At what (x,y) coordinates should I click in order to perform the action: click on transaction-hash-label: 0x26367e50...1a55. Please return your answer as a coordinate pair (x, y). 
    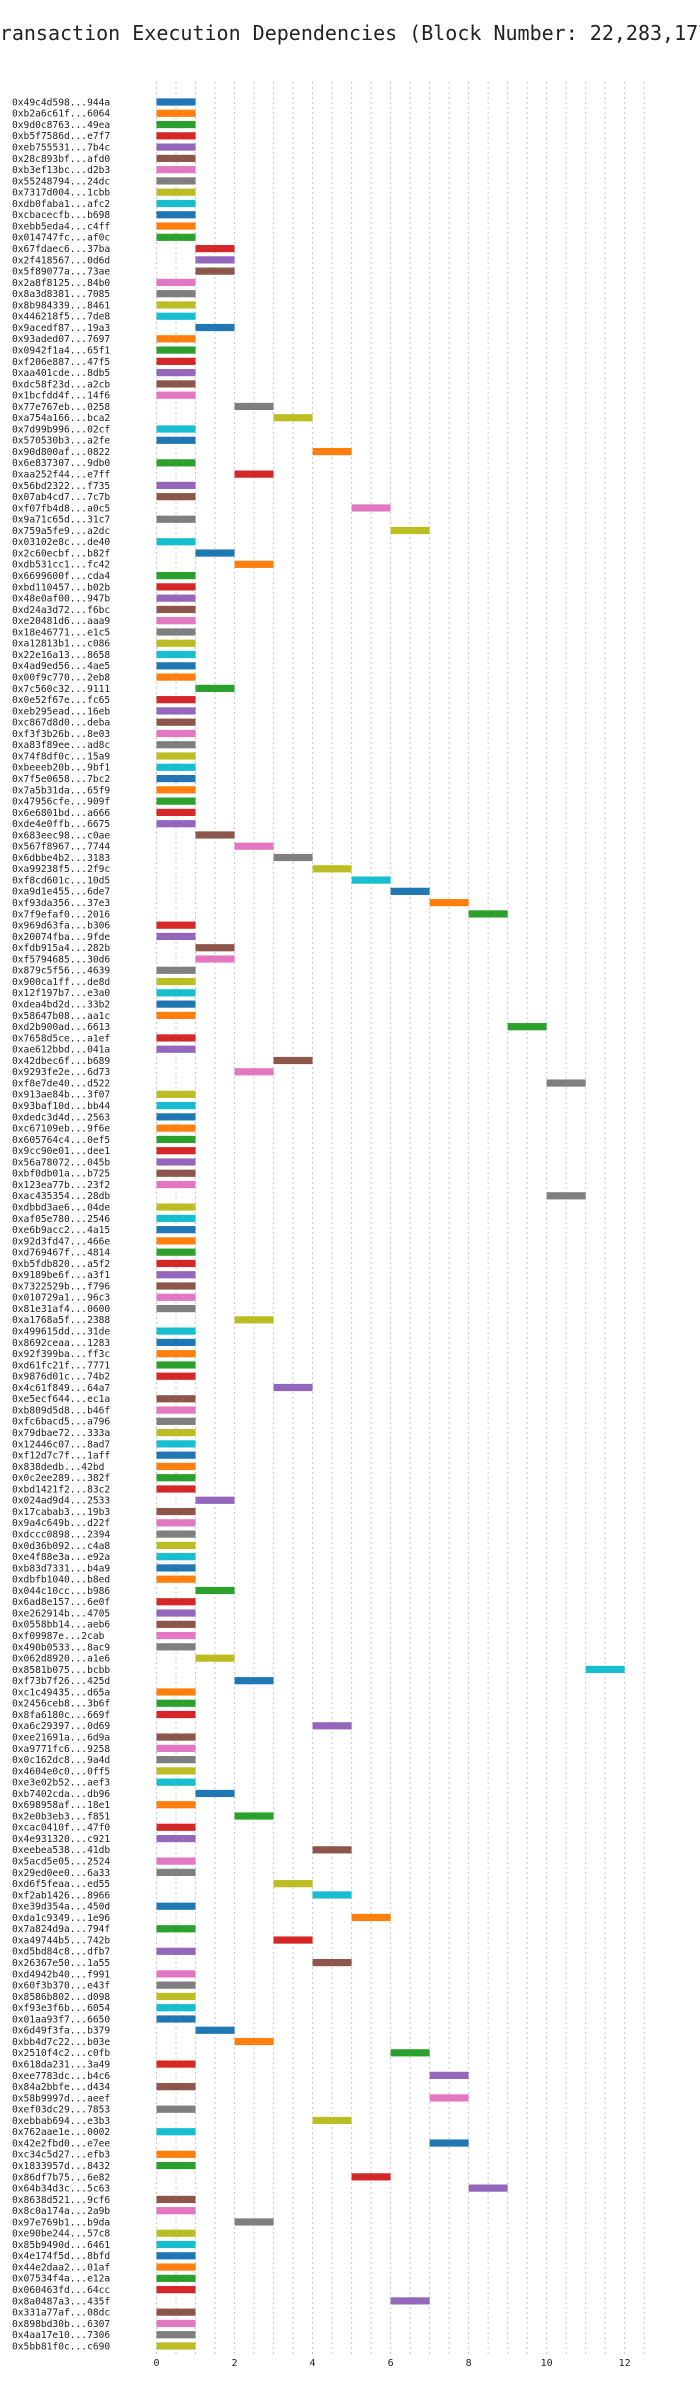
    Looking at the image, I should click on (61, 1963).